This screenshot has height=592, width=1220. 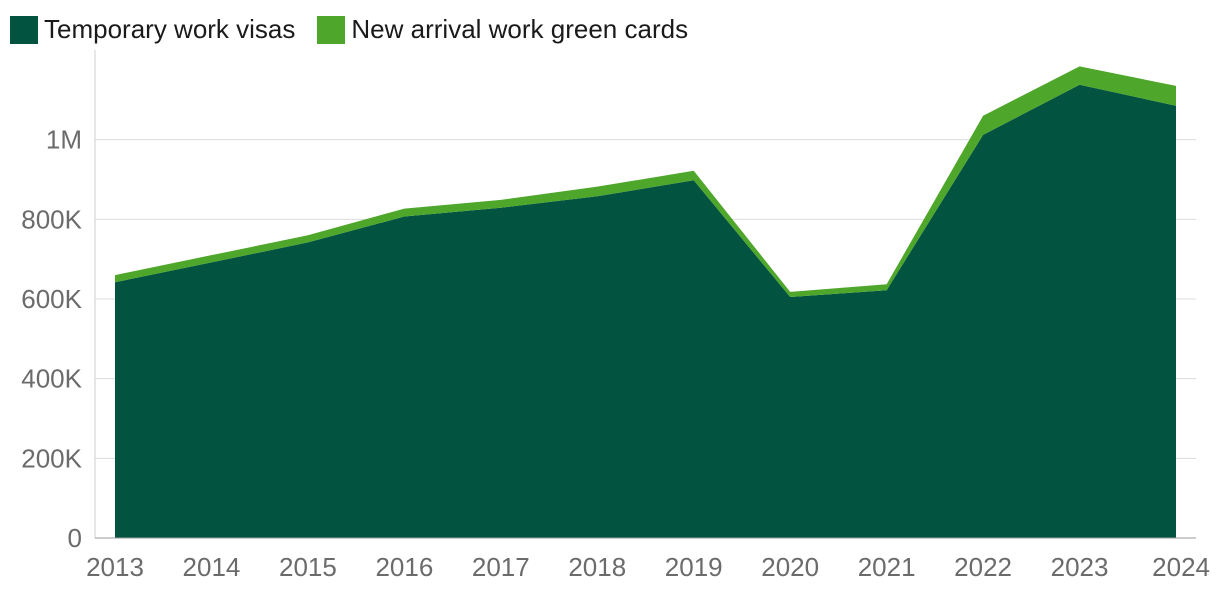 I want to click on x-tick-label: 2015, so click(x=308, y=567).